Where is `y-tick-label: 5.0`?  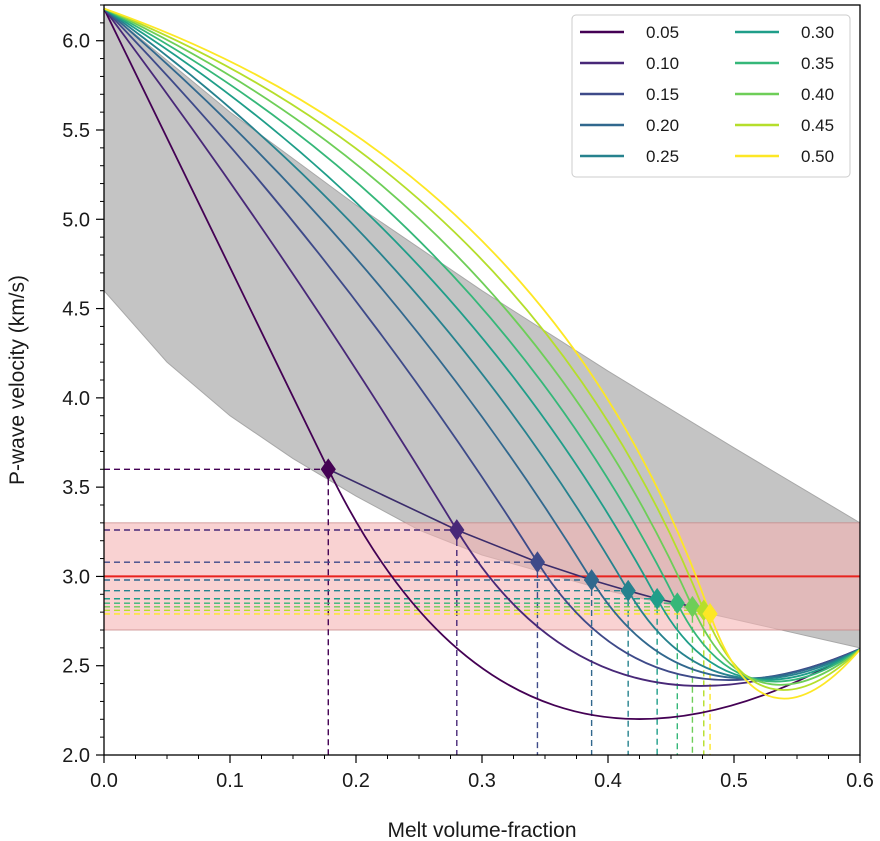
y-tick-label: 5.0 is located at coordinates (76, 220).